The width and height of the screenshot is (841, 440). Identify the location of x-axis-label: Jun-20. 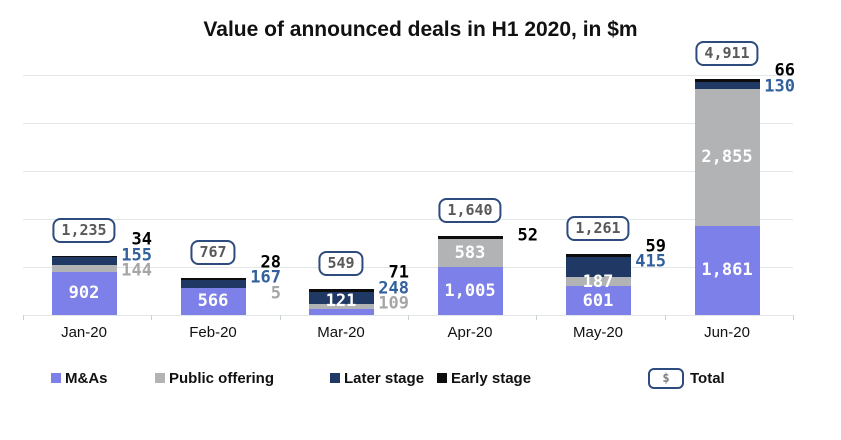
(727, 332).